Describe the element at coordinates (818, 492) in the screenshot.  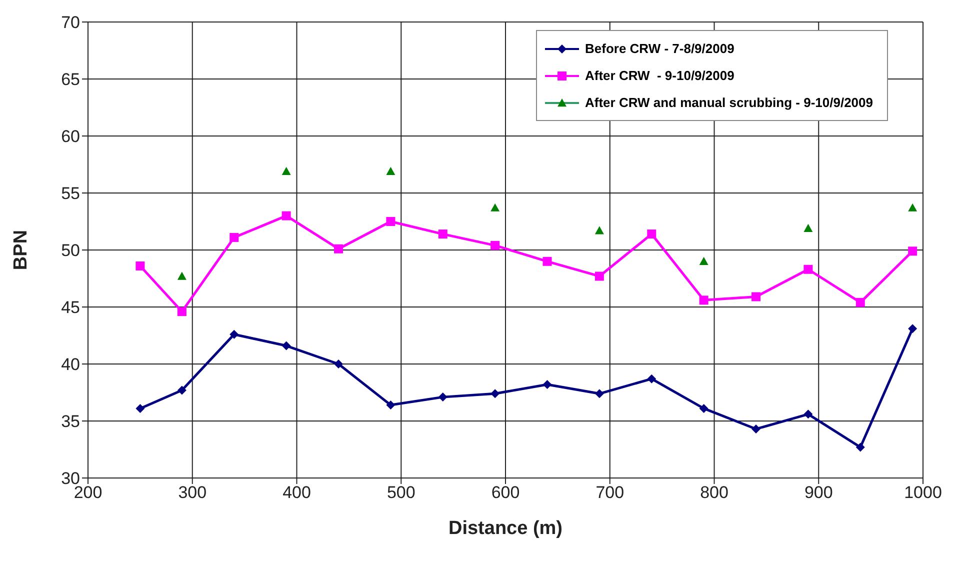
I see `x-tick-label: 900` at that location.